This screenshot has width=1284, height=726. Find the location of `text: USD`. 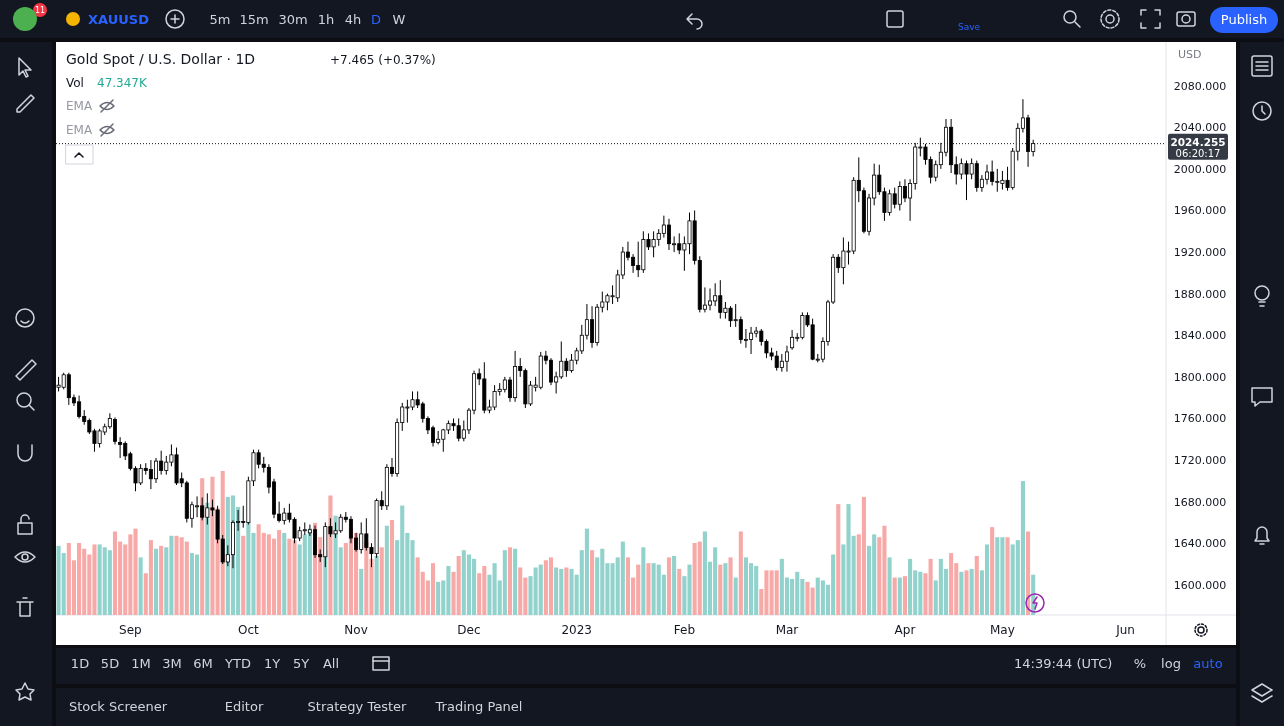

text: USD is located at coordinates (1190, 54).